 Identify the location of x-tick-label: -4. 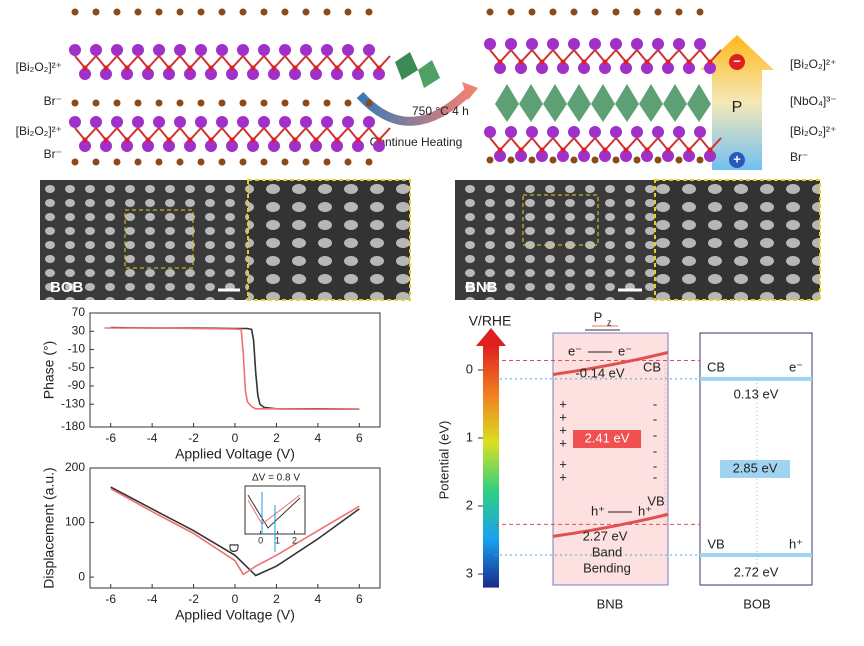
(152, 438).